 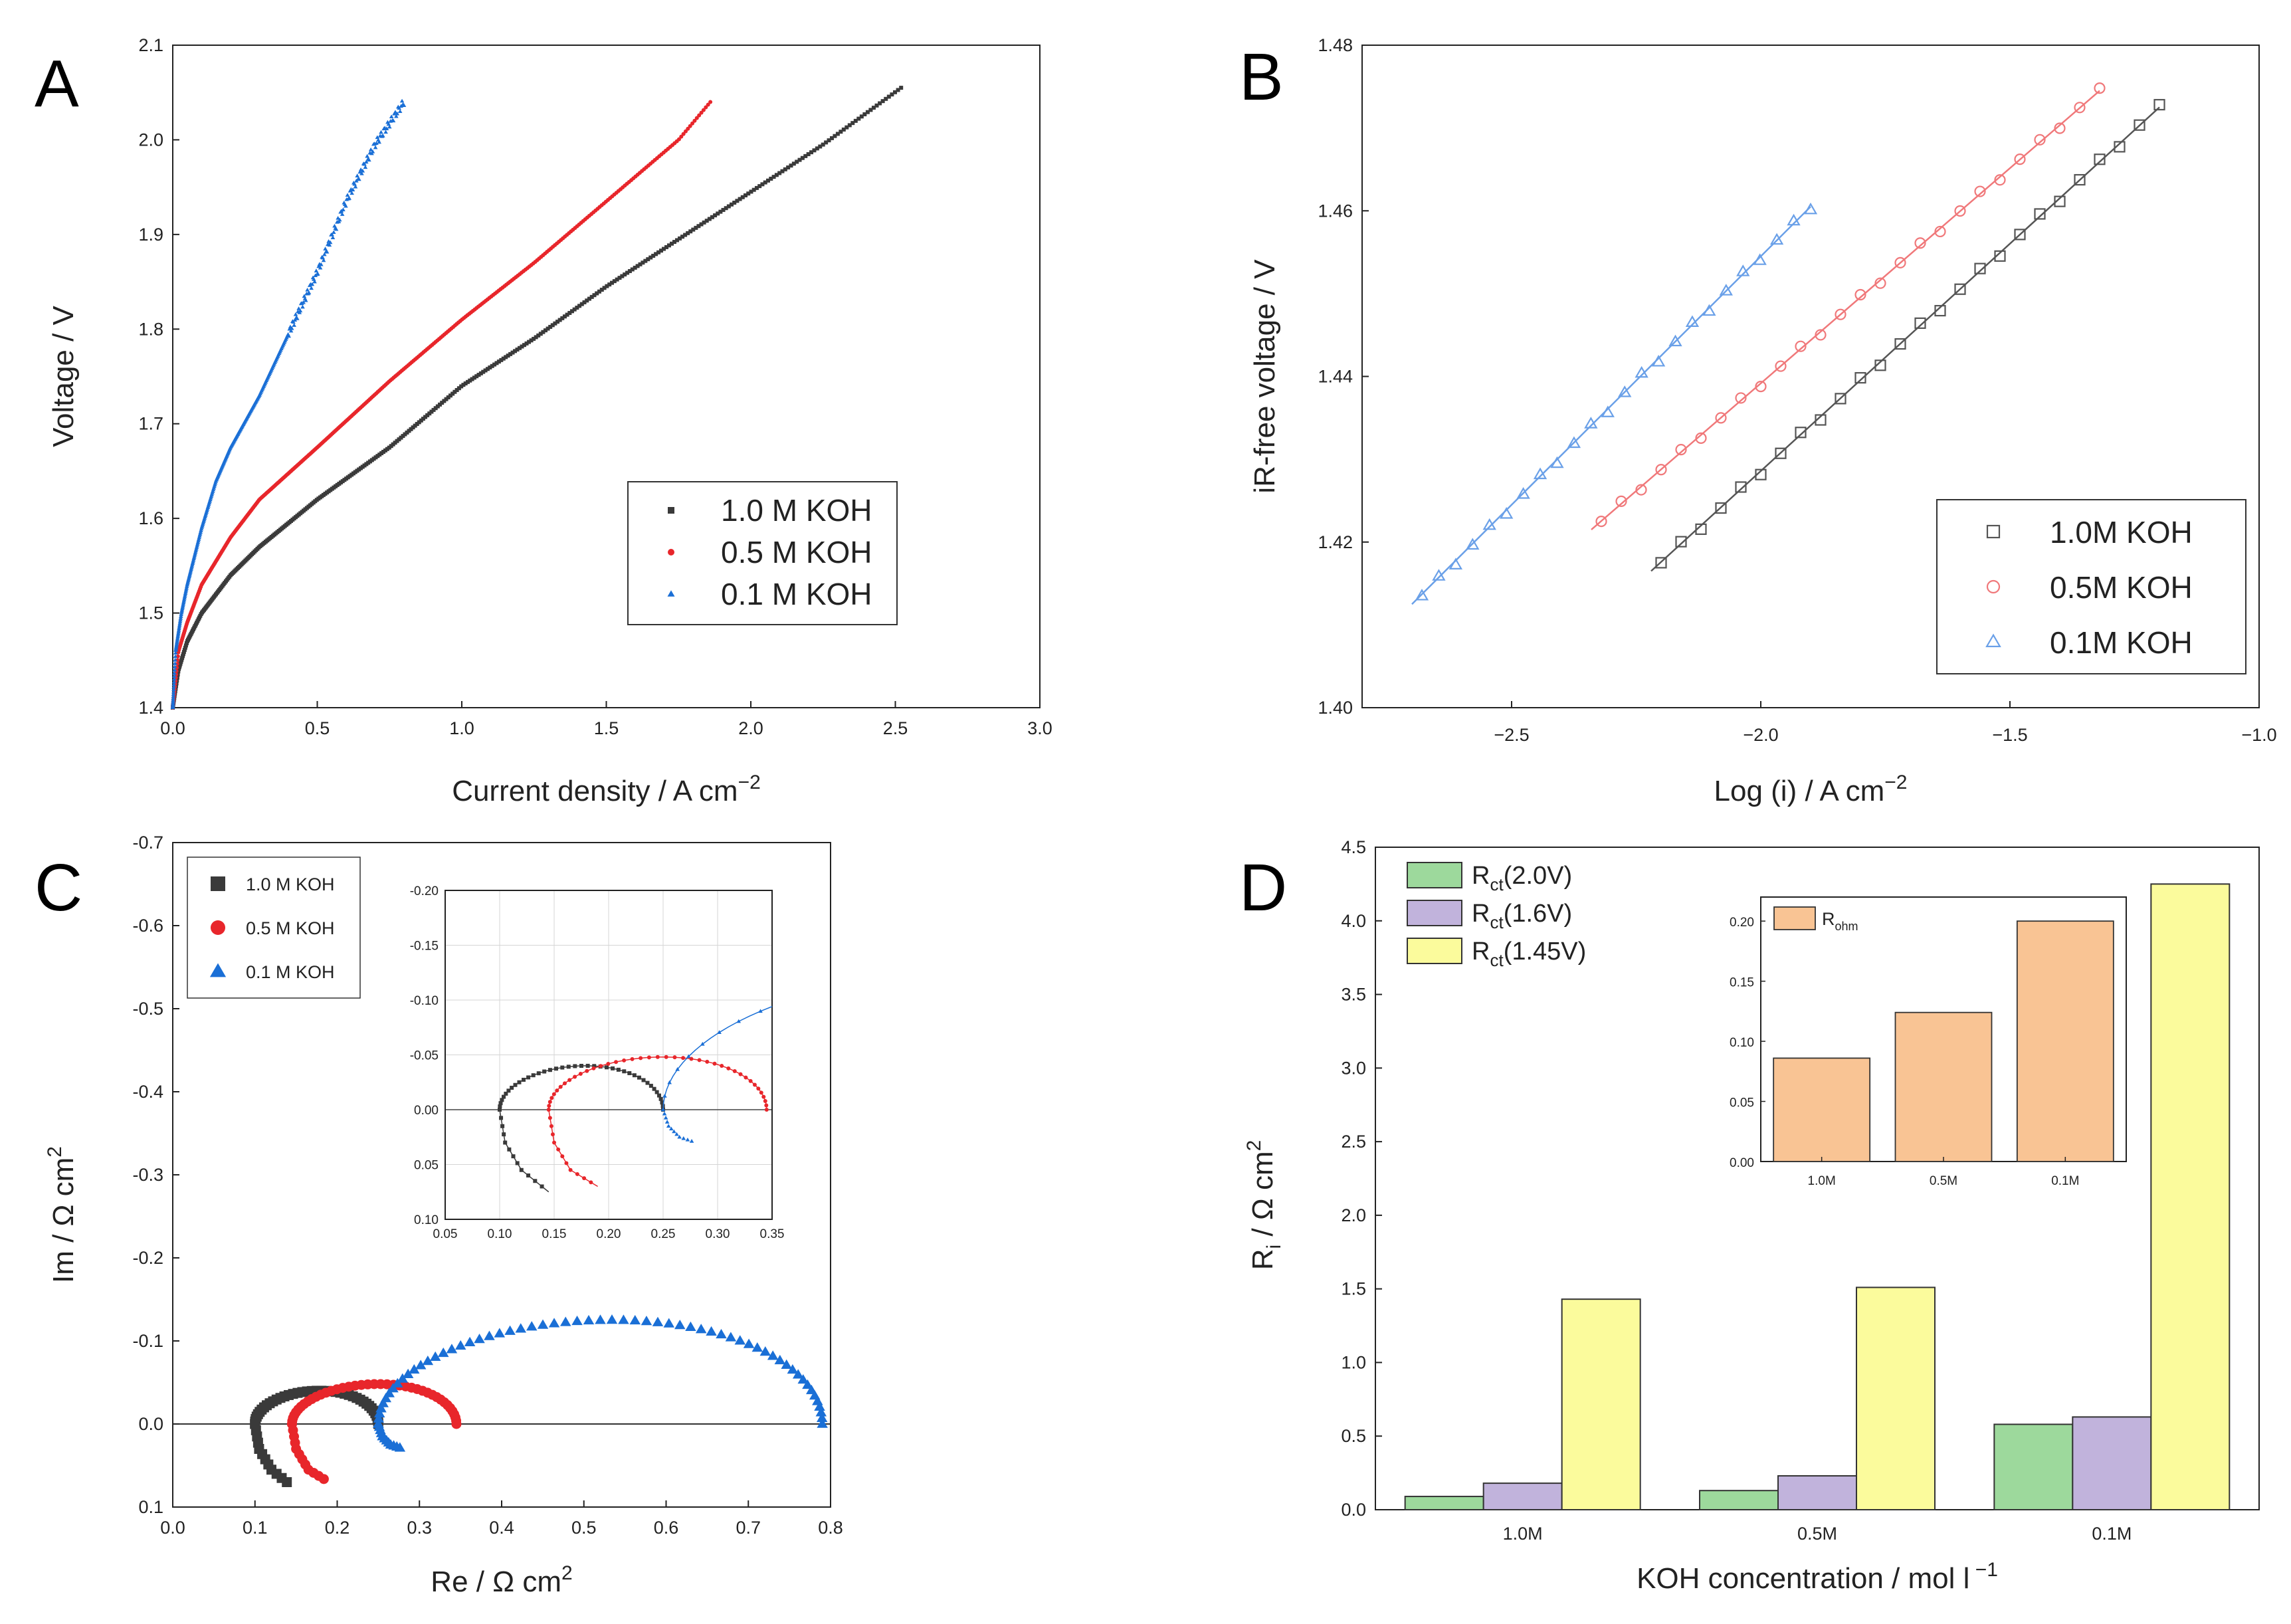 What do you see at coordinates (1742, 1043) in the screenshot?
I see `inset-y-tick-label-d: 0.10` at bounding box center [1742, 1043].